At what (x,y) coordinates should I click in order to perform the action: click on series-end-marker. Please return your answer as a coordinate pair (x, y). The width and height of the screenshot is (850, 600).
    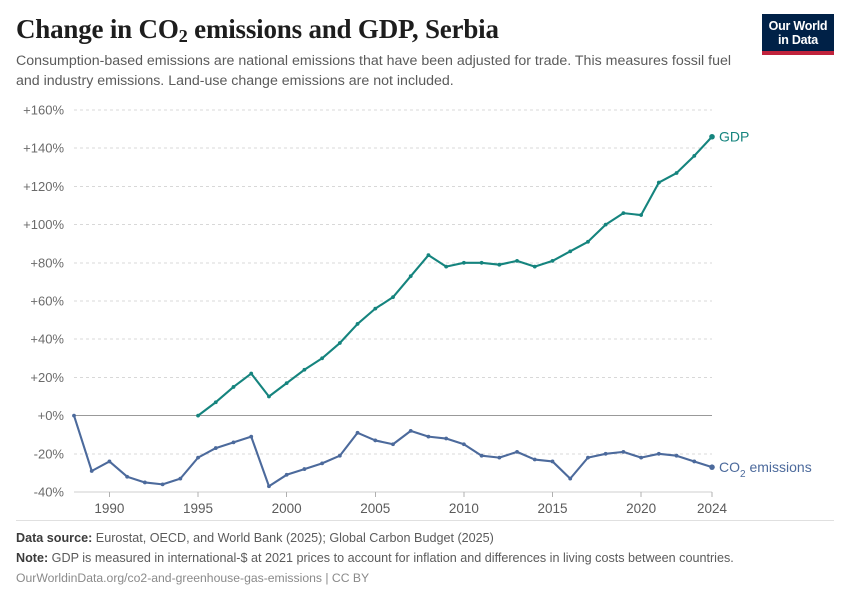
    Looking at the image, I should click on (712, 467).